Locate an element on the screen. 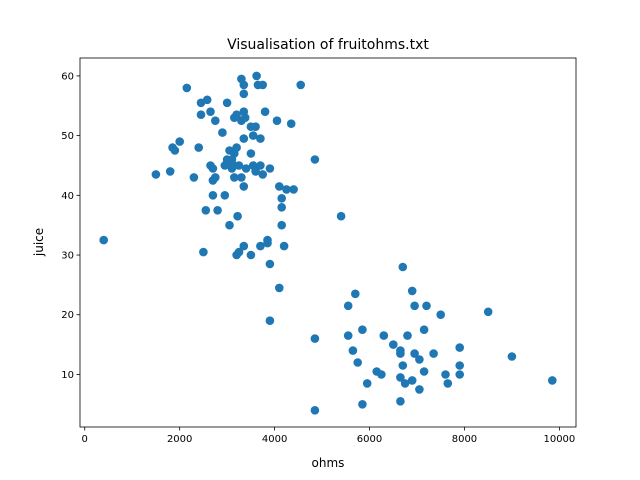 This screenshot has width=640, height=480. x-tick-label: 10000 is located at coordinates (559, 439).